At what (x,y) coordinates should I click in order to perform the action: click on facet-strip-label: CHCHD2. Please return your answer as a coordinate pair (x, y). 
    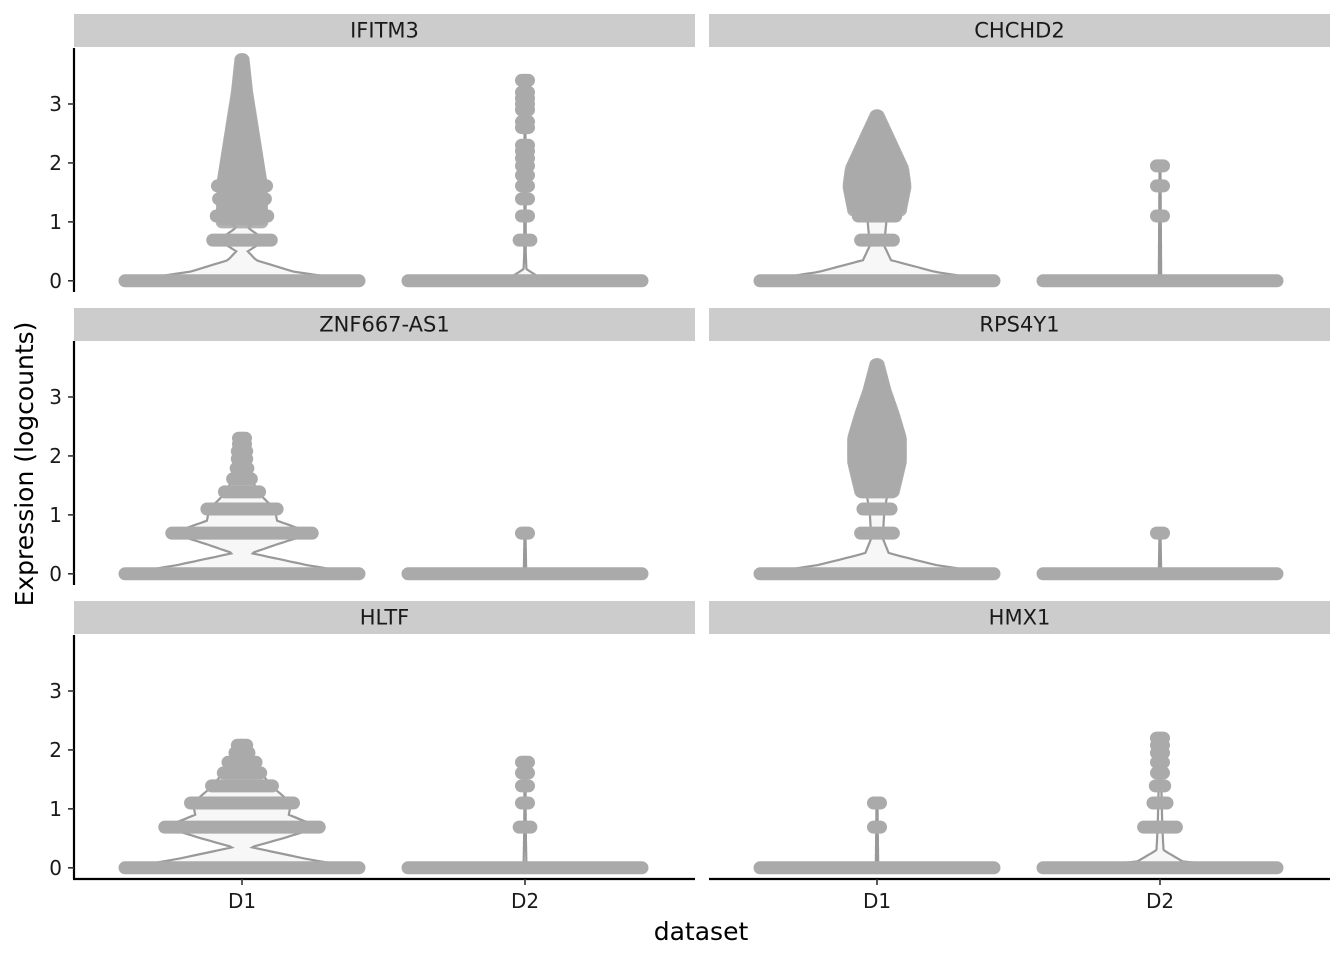
    Looking at the image, I should click on (1019, 31).